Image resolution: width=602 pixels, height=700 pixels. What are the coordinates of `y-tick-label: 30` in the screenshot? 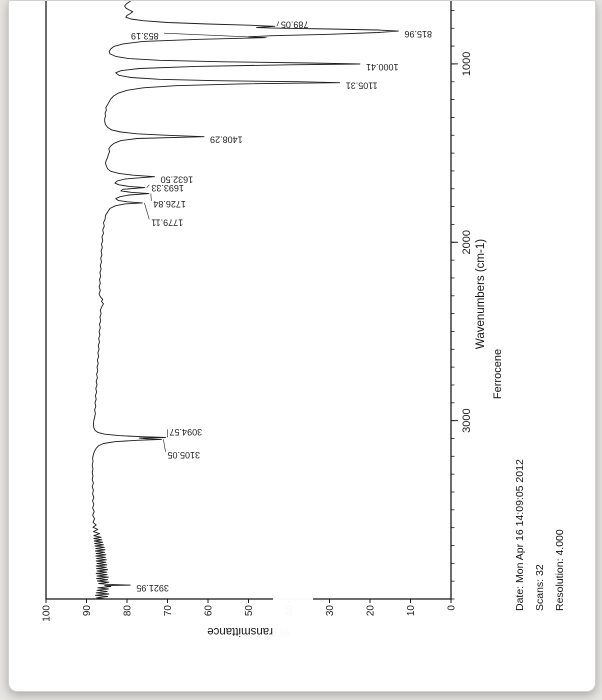 It's located at (330, 611).